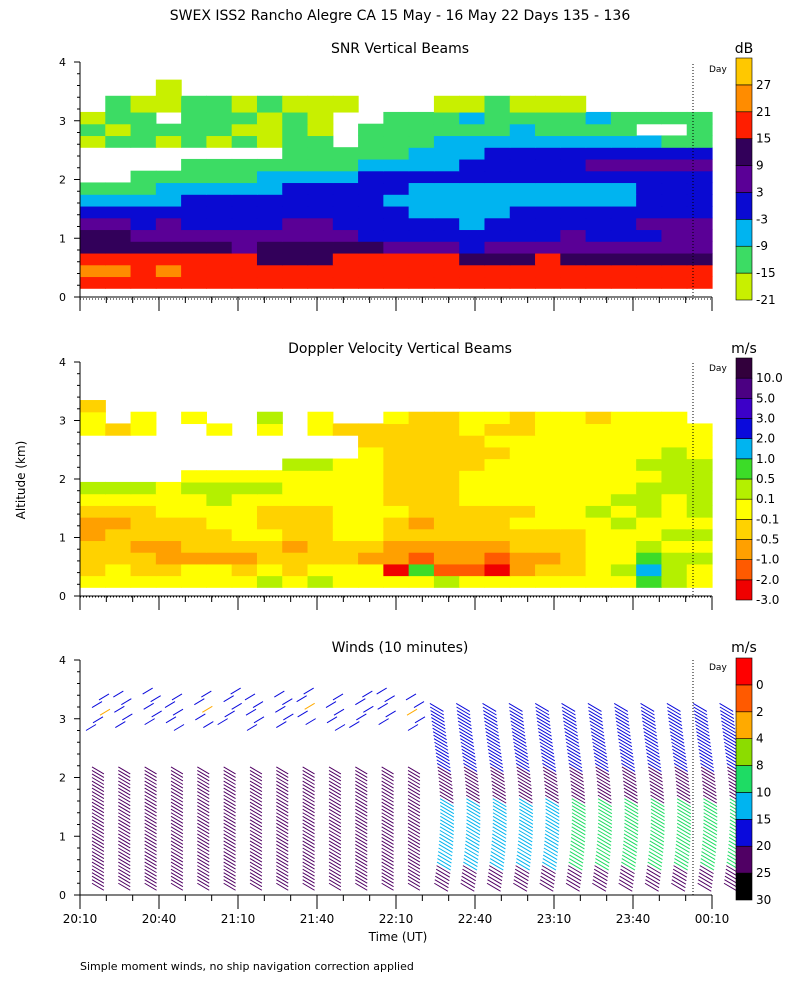 Image resolution: width=800 pixels, height=1000 pixels. I want to click on colorbar-label: 2, so click(760, 712).